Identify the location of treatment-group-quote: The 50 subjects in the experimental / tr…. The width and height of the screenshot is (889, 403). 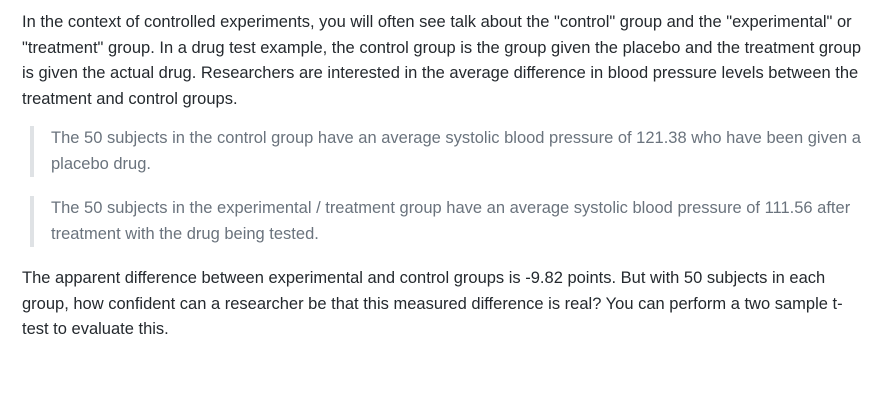
(448, 221).